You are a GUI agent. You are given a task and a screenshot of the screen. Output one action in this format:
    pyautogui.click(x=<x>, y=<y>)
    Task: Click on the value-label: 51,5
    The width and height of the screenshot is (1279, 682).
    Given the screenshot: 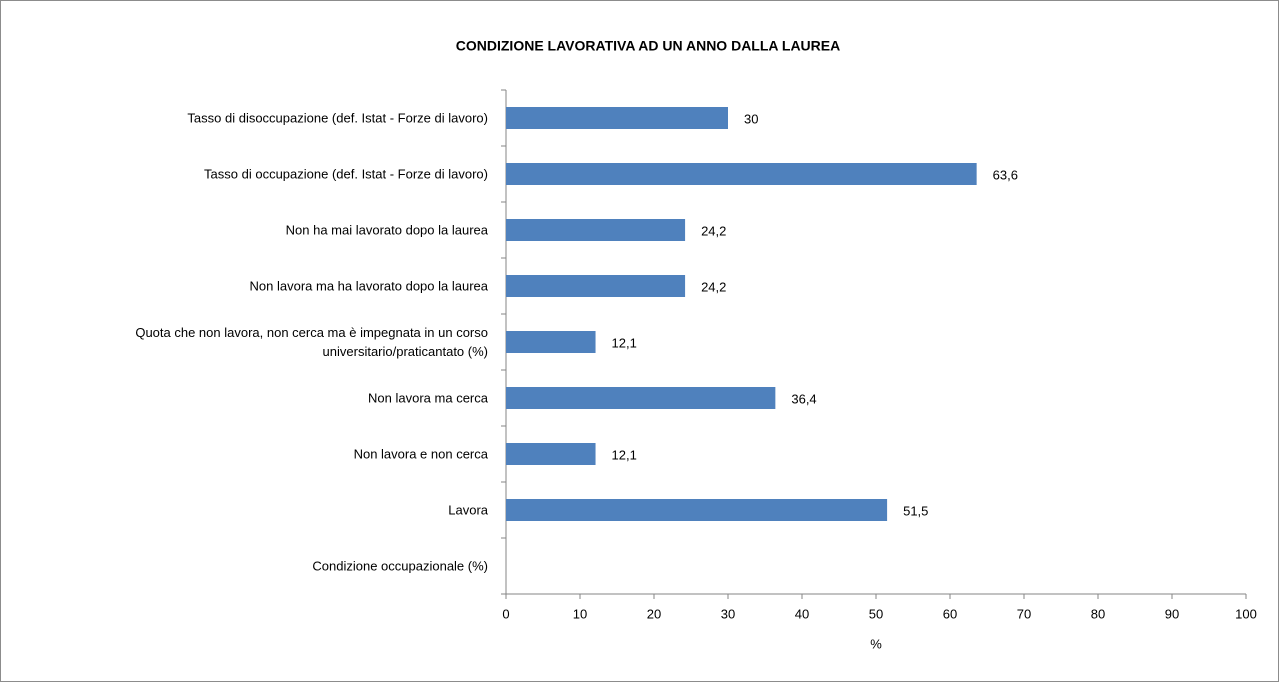 What is the action you would take?
    pyautogui.click(x=915, y=510)
    